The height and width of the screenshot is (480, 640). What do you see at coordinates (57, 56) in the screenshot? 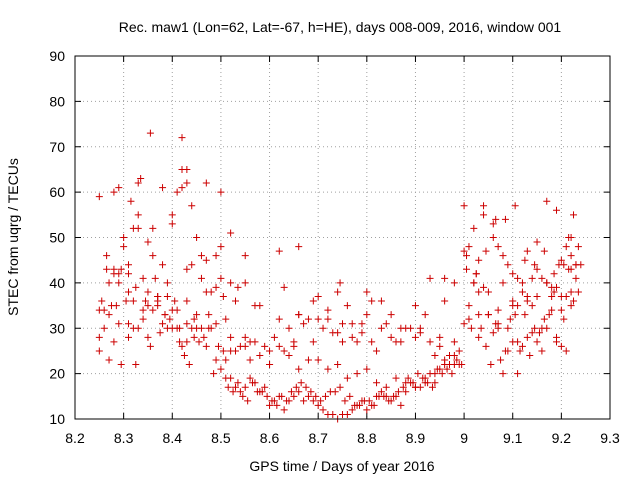
I see `y-tick-label: 90` at bounding box center [57, 56].